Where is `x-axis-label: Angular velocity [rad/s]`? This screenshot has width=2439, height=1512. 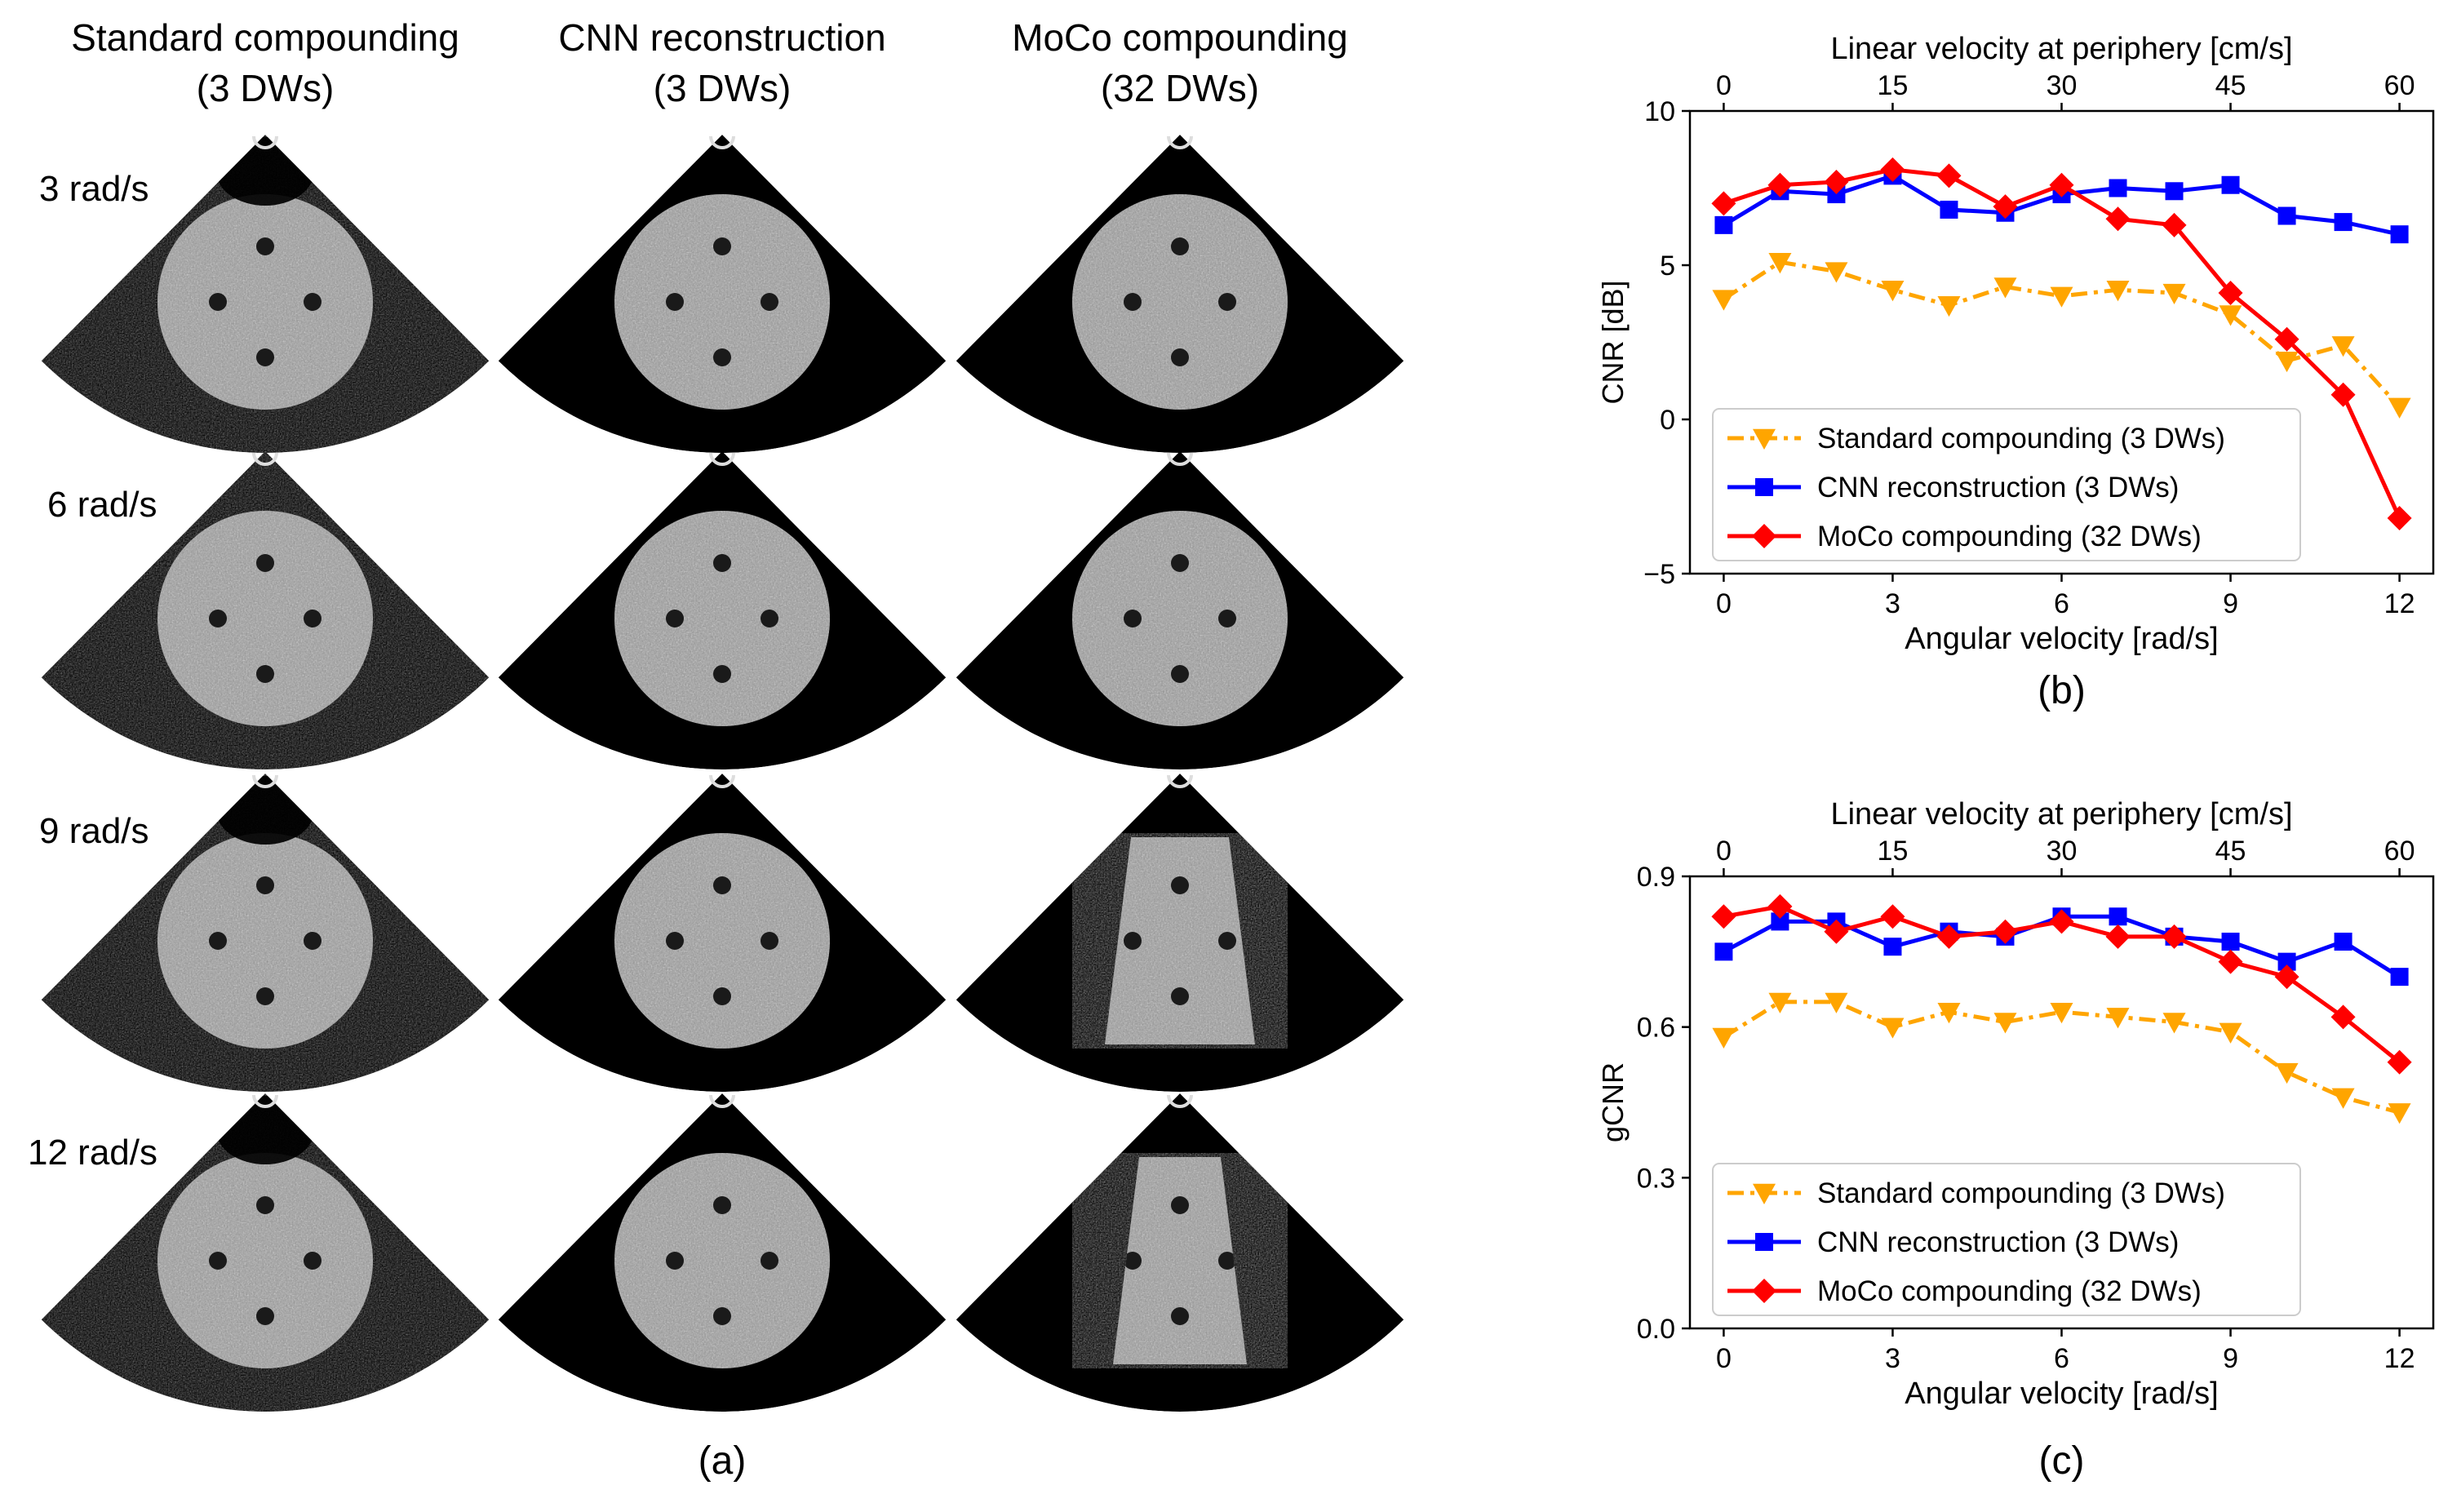 x-axis-label: Angular velocity [rad/s] is located at coordinates (2061, 639).